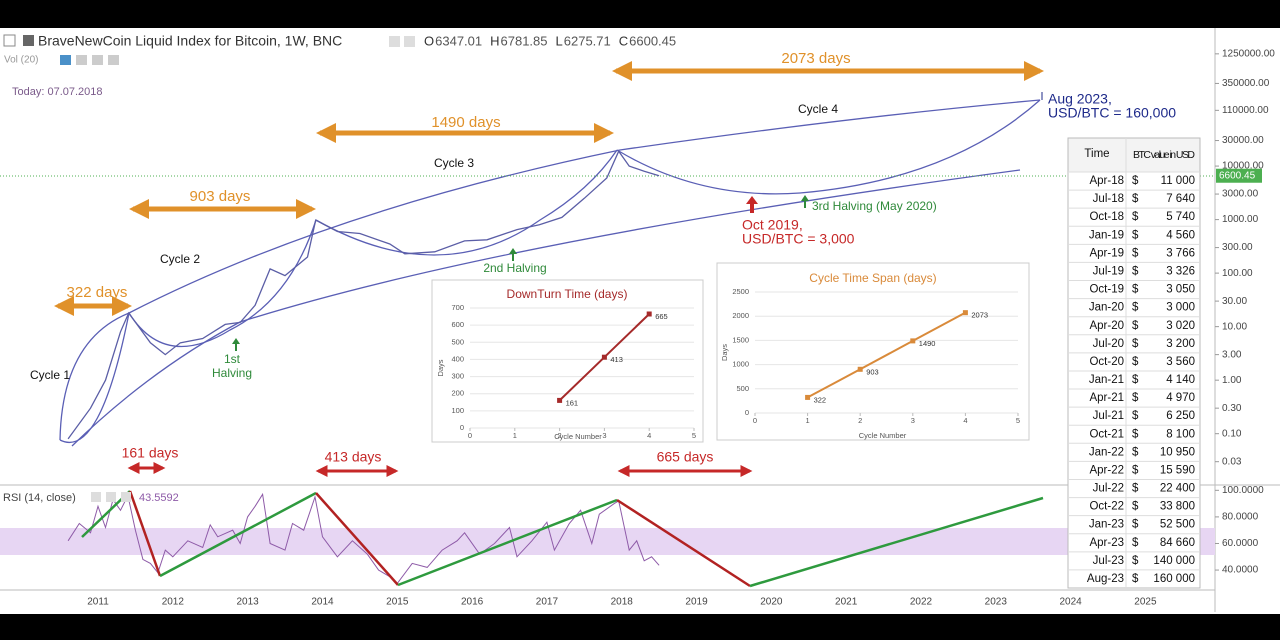  What do you see at coordinates (820, 399) in the screenshot?
I see `data-label: 322` at bounding box center [820, 399].